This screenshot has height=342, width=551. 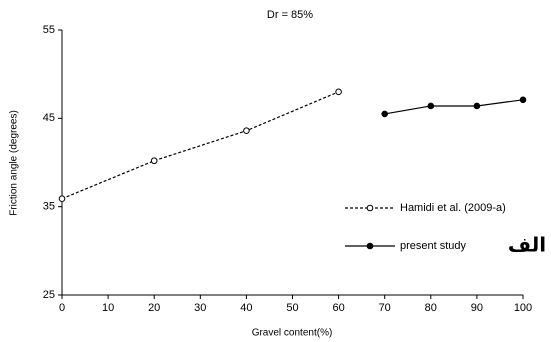 I want to click on y-axis-label: Friction angle (degrees), so click(x=14, y=163).